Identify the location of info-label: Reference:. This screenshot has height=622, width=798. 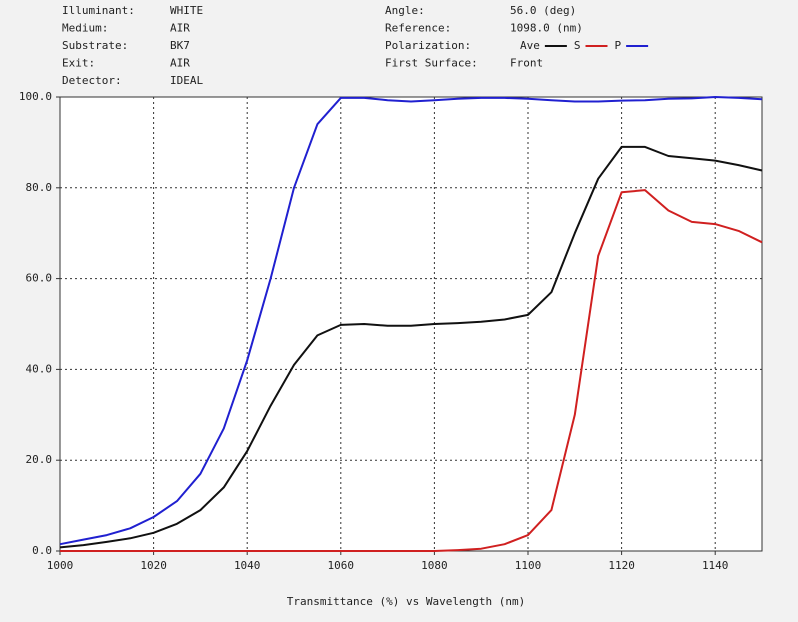
(418, 28).